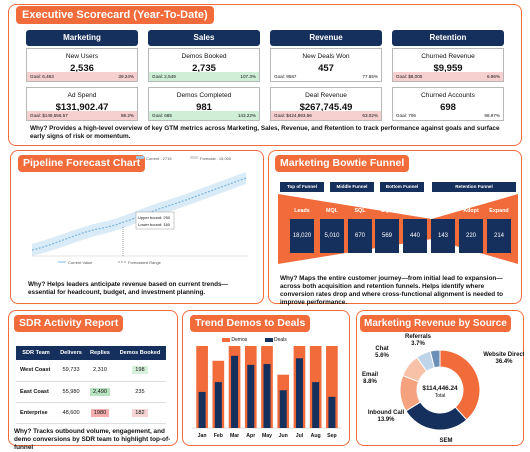 This screenshot has height=452, width=530. I want to click on bowtie-label-win: Win, so click(415, 211).